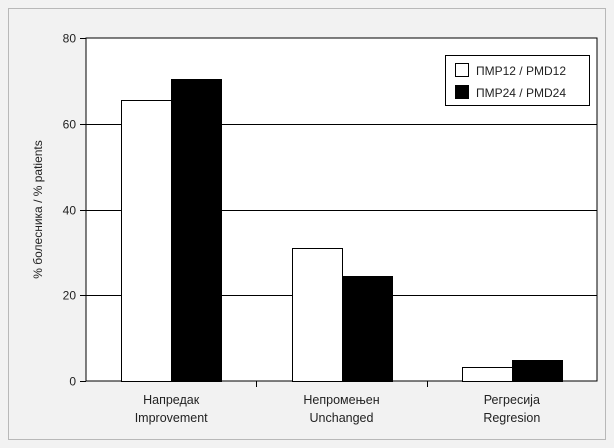  What do you see at coordinates (341, 400) in the screenshot?
I see `x-category-label-2-line-1: Непромењен` at bounding box center [341, 400].